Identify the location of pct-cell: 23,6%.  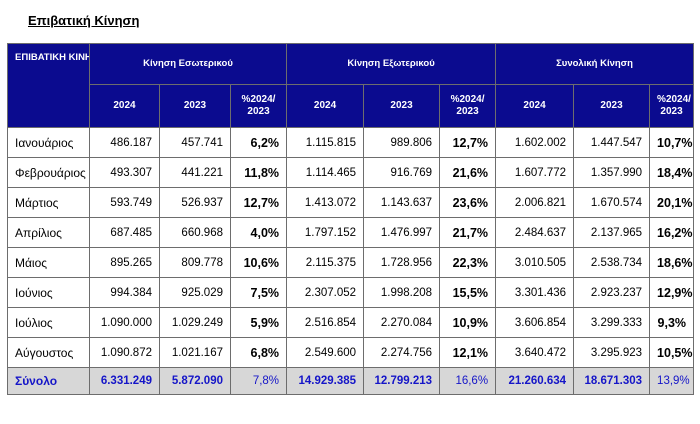
(468, 202).